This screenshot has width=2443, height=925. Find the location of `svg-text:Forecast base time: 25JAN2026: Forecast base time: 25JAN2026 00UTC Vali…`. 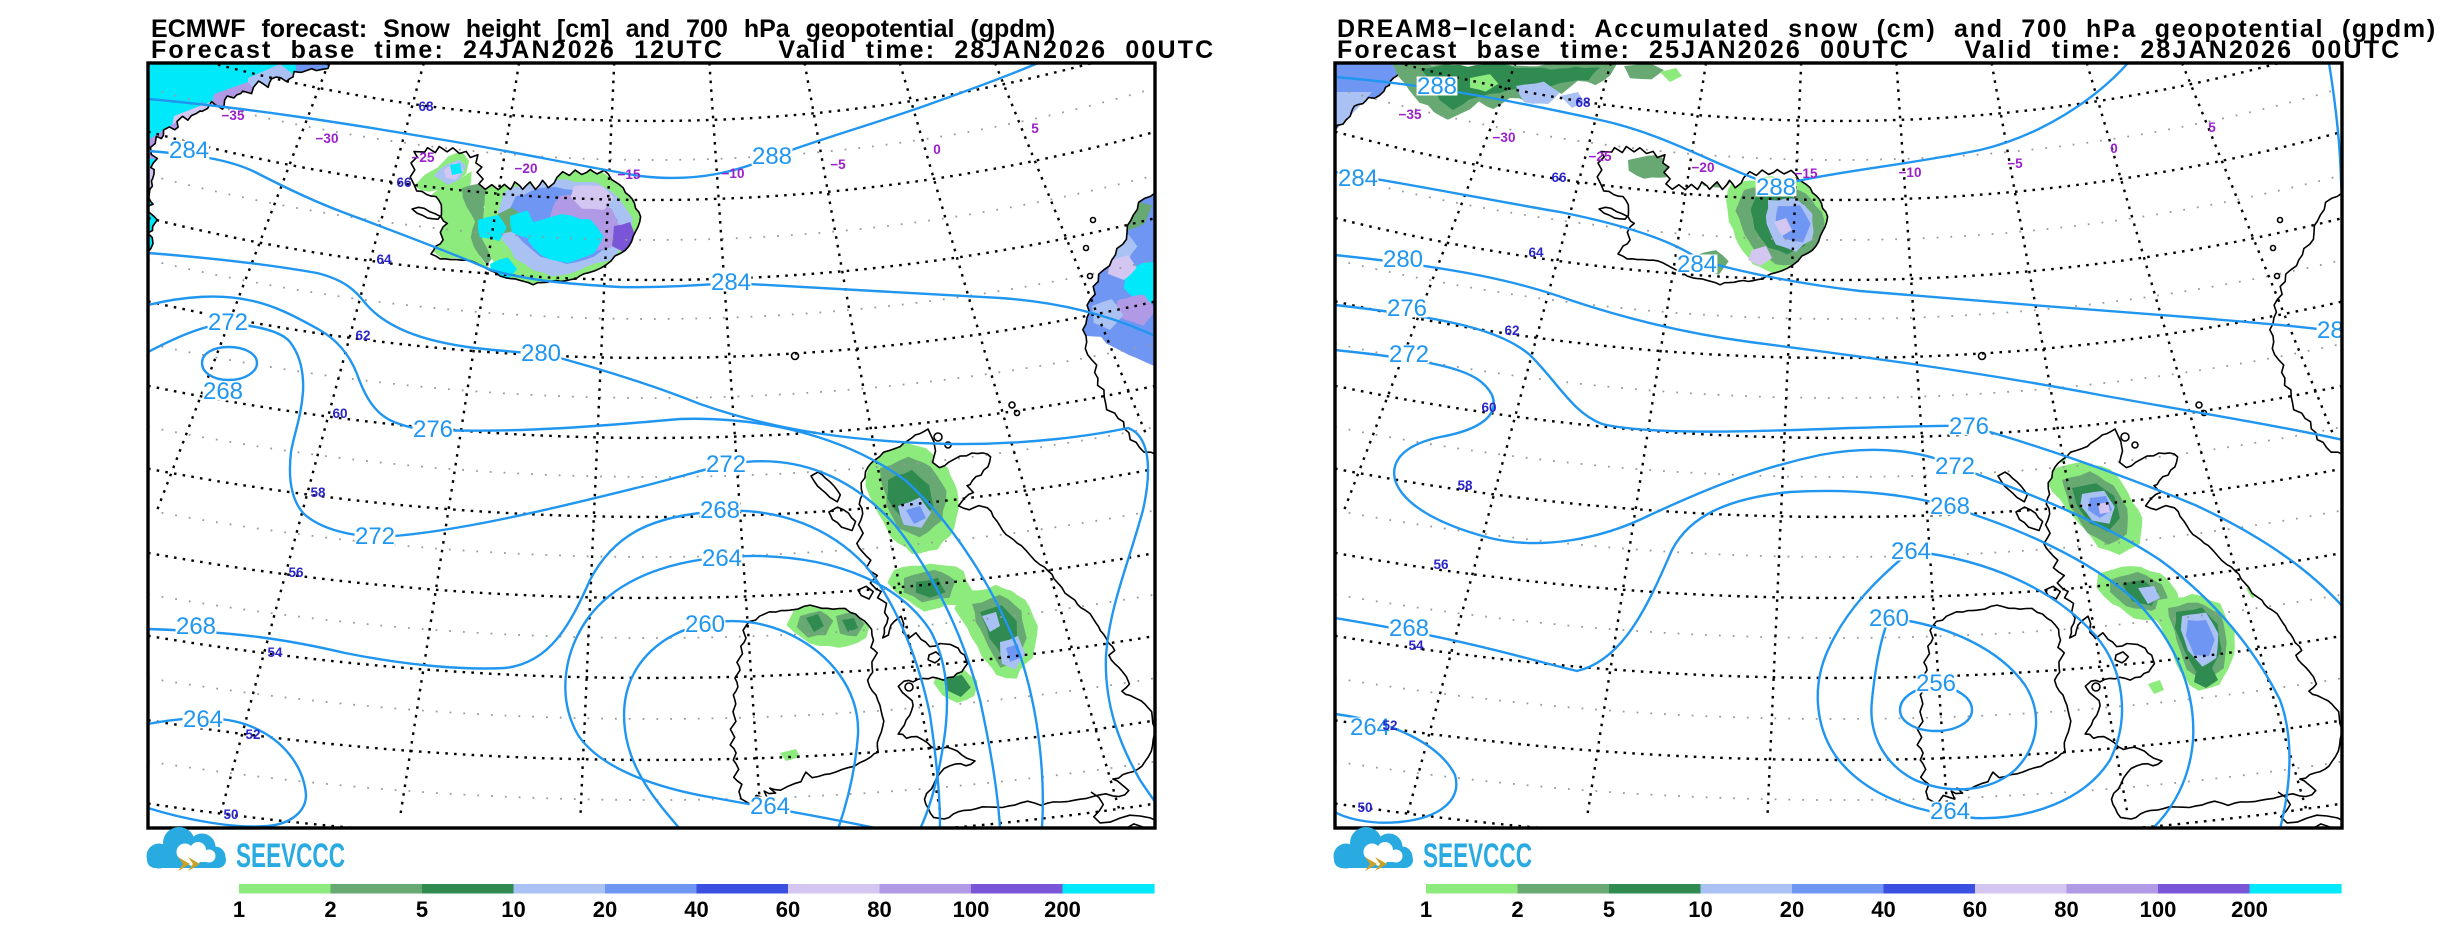

svg-text:Forecast base time: 25JAN2026: Forecast base time: 25JAN2026 00UTC Vali… is located at coordinates (1868, 50).